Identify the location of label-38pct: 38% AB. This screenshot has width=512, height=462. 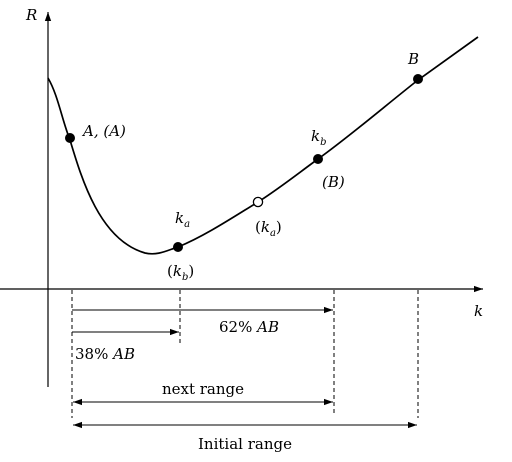
(105, 354).